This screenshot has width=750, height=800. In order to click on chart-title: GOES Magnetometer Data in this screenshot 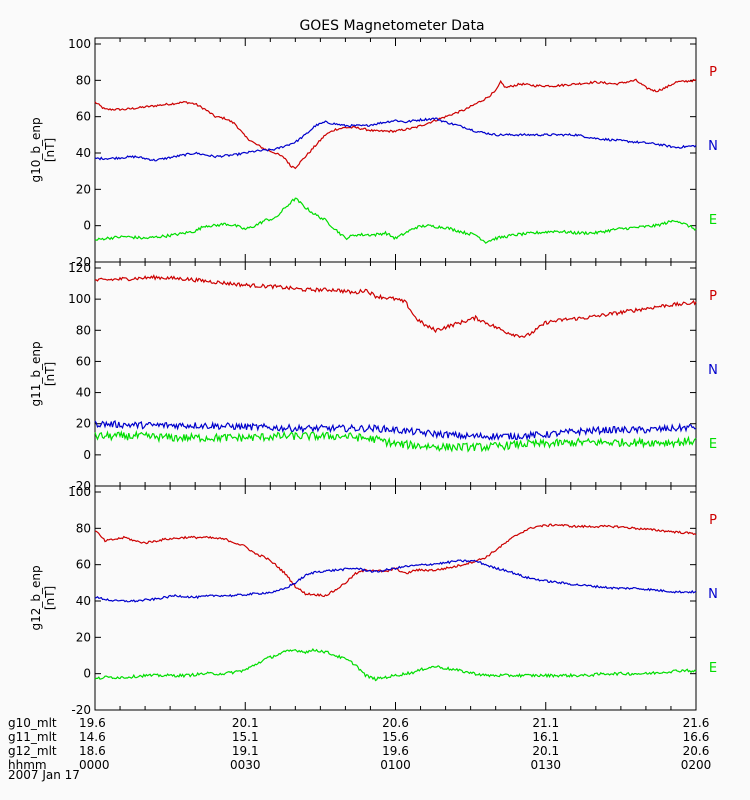, I will do `click(391, 26)`.